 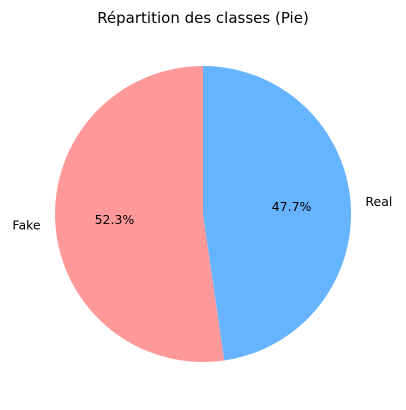 What do you see at coordinates (26, 224) in the screenshot?
I see `slice-label-fake: Fake` at bounding box center [26, 224].